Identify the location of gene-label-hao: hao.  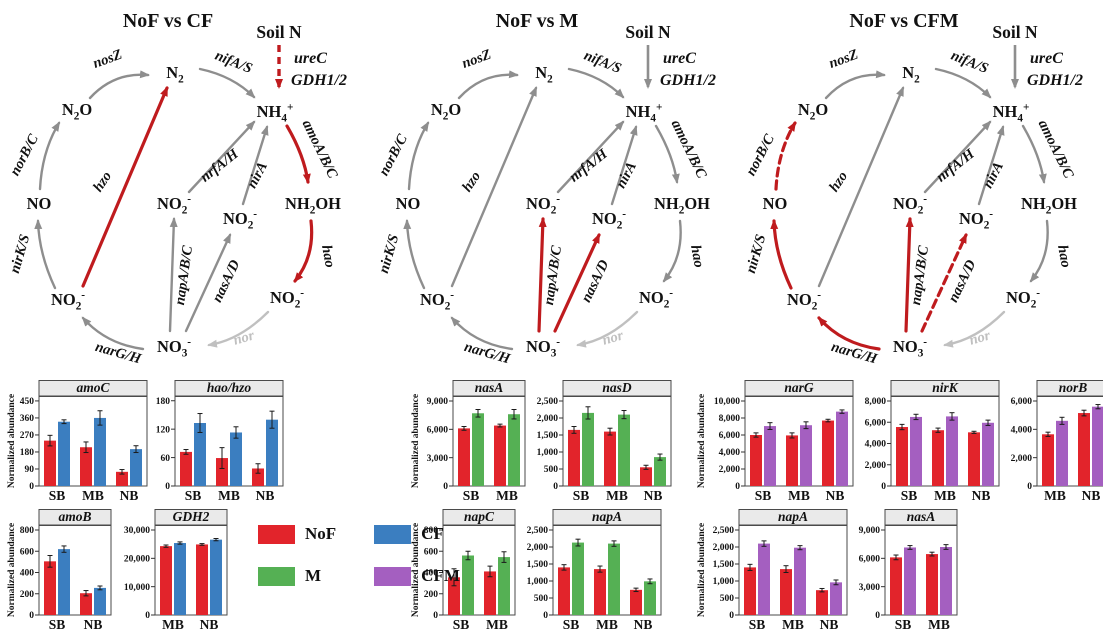
(1064, 256).